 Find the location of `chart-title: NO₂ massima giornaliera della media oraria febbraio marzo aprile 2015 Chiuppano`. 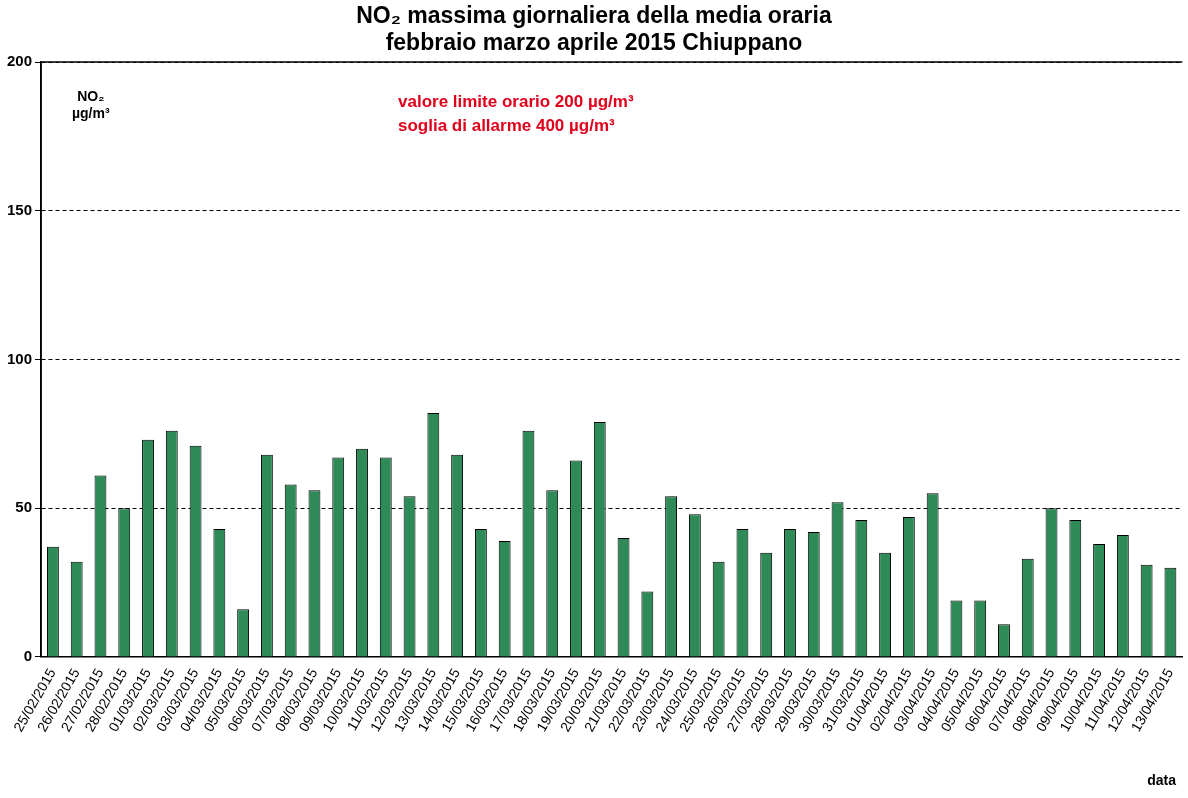

chart-title: NO₂ massima giornaliera della media oraria febbraio marzo aprile 2015 Chiuppano is located at coordinates (594, 28).